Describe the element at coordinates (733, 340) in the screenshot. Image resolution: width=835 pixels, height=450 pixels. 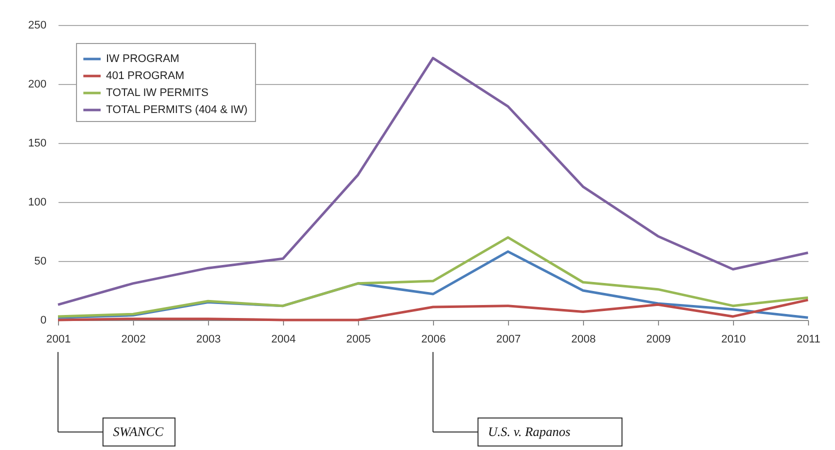
I see `x-tick-label: 2010` at that location.